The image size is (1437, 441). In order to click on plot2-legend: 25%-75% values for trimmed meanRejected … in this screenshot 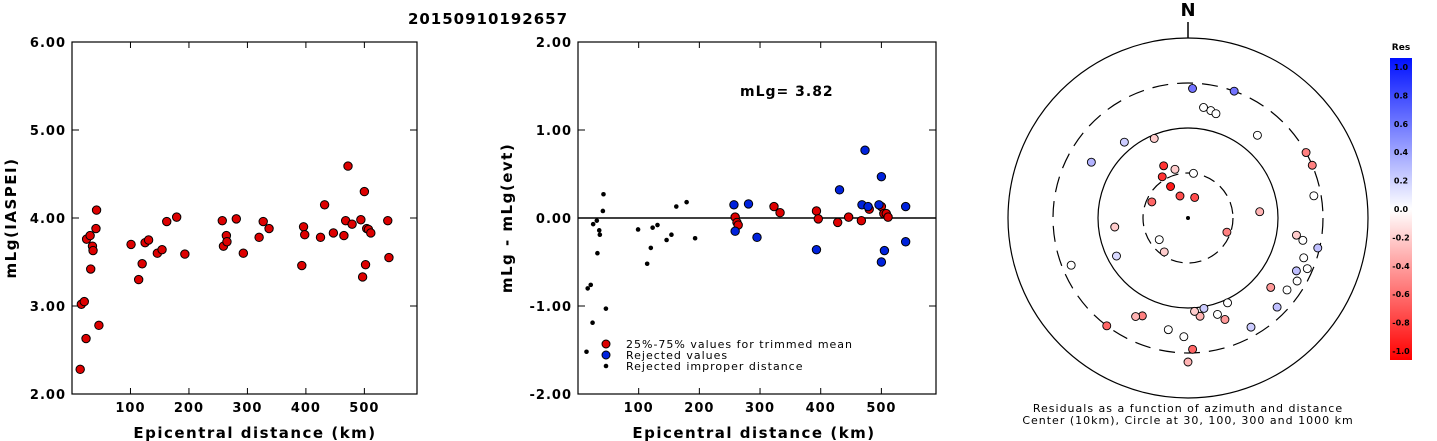, I will do `click(726, 355)`.